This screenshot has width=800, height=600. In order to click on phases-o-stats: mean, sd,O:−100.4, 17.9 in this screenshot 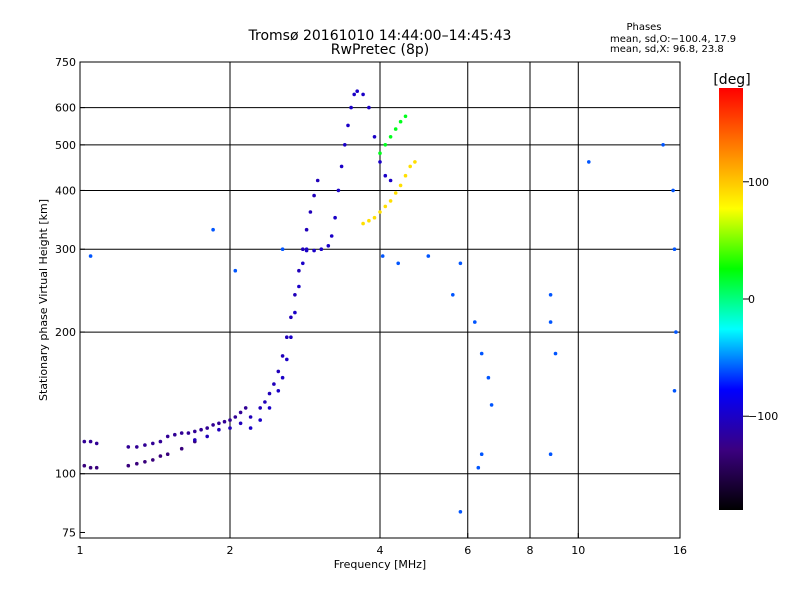, I will do `click(673, 39)`.